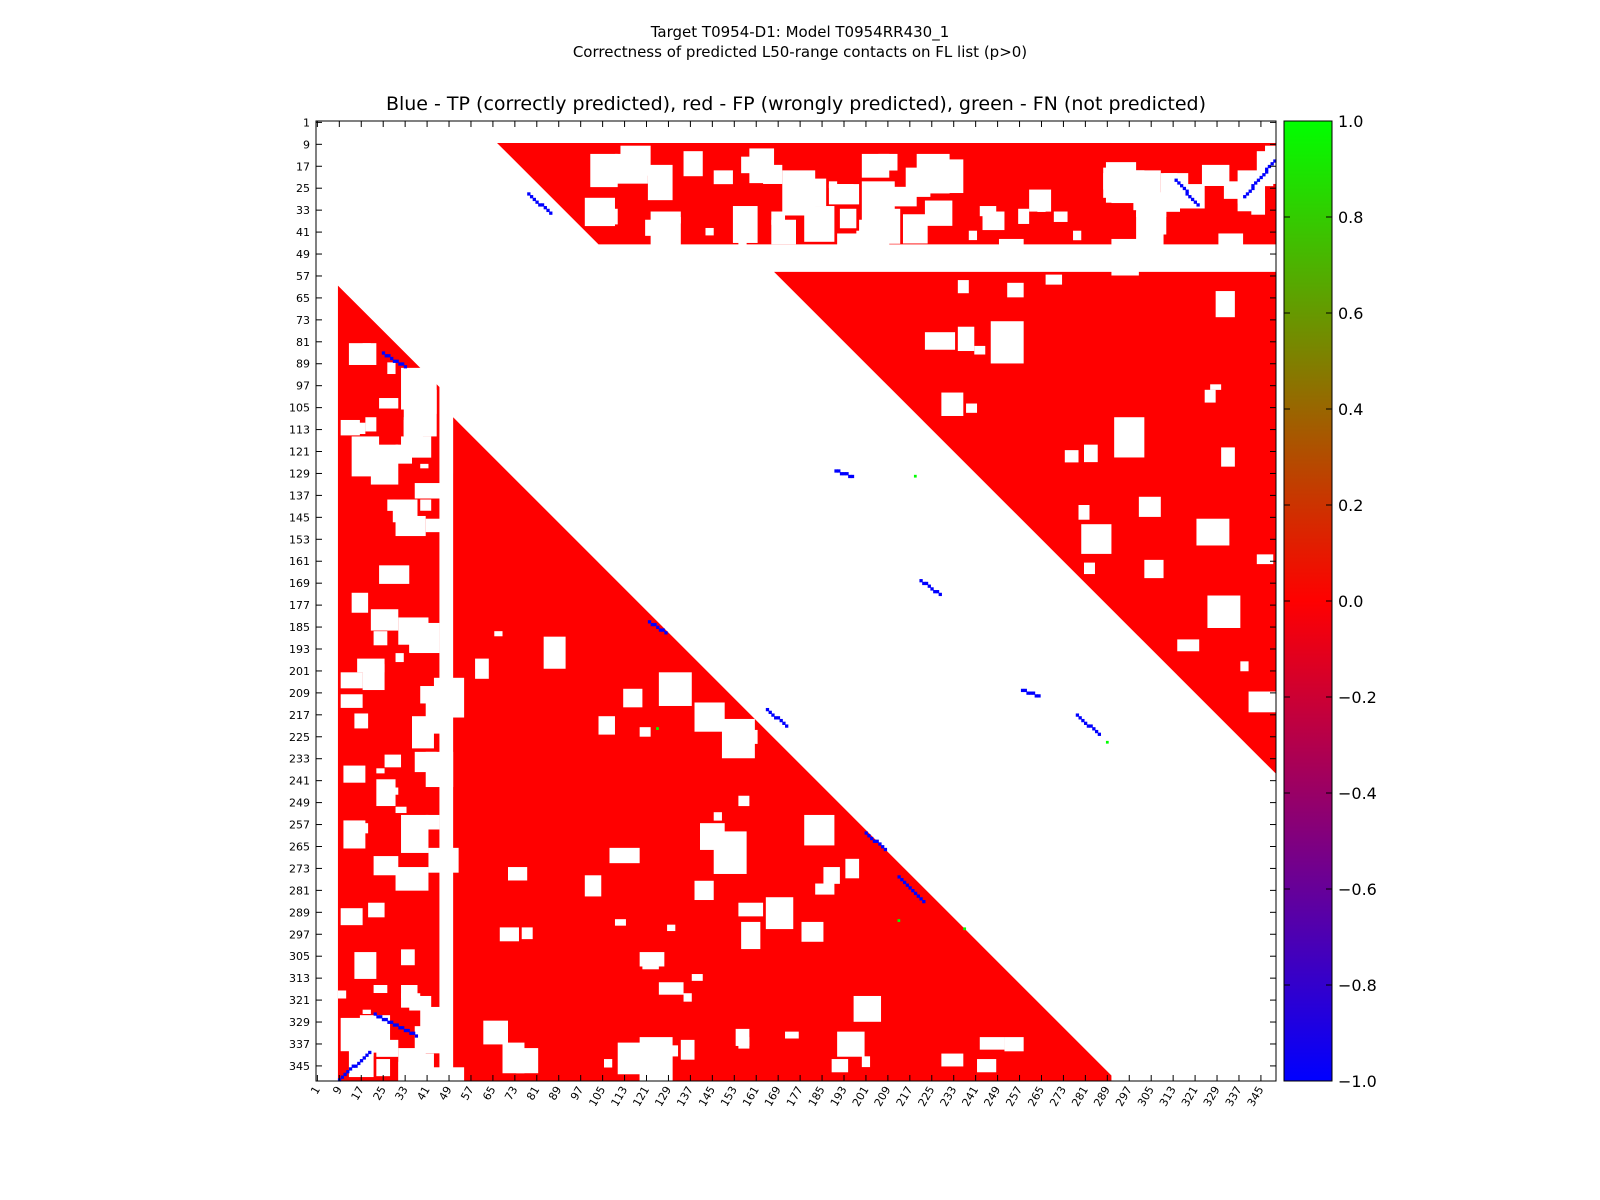 The width and height of the screenshot is (1600, 1200). I want to click on x-tick-label: 81, so click(533, 1093).